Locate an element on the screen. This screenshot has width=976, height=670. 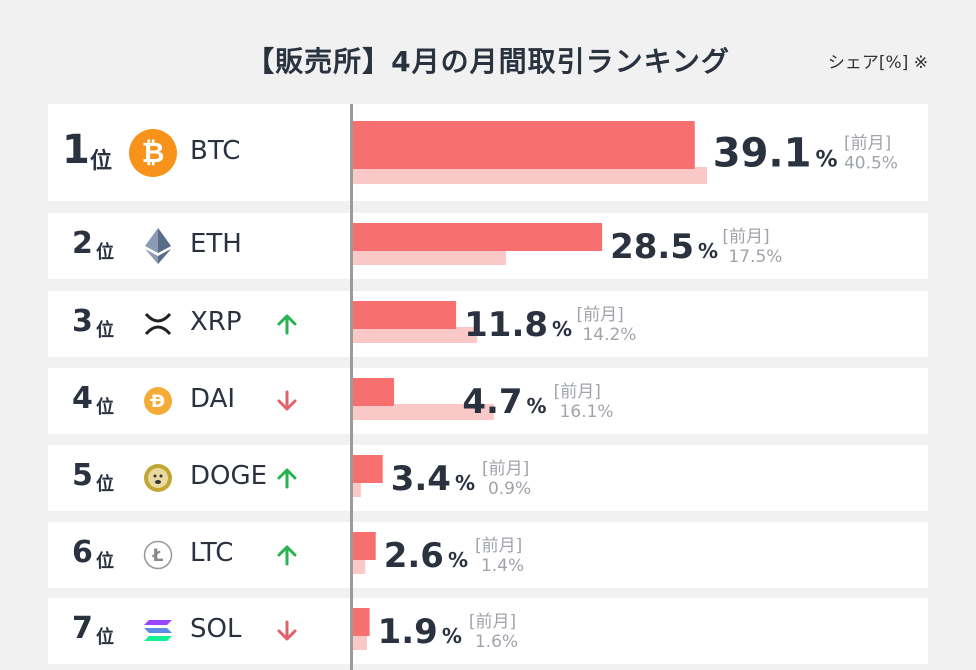
rank-number: 4 is located at coordinates (82, 398).